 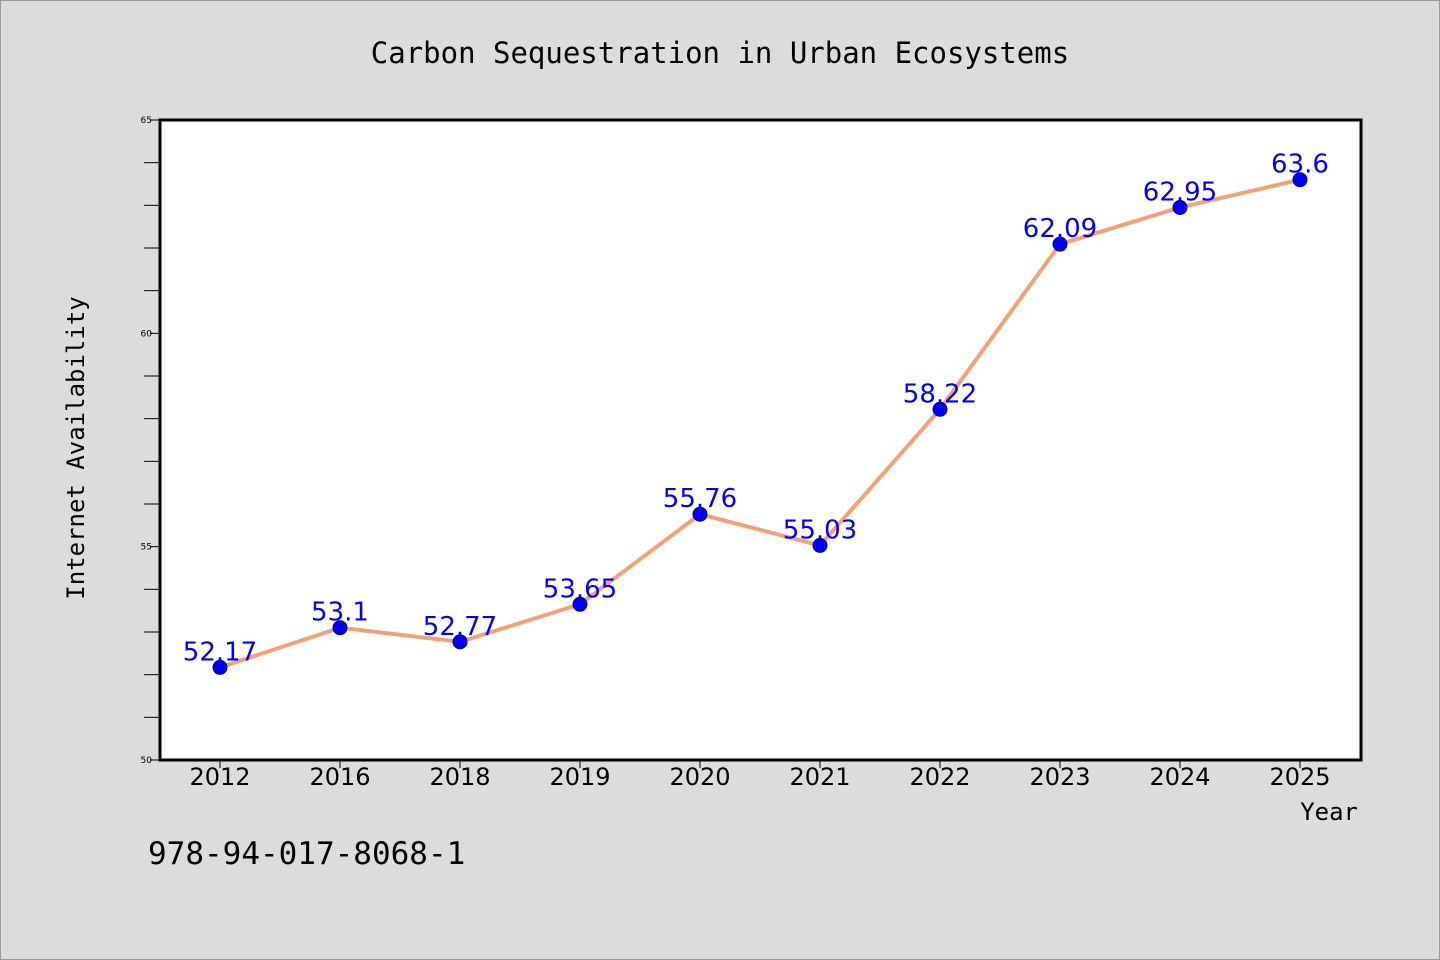 What do you see at coordinates (579, 777) in the screenshot?
I see `x-tick-label: 2019` at bounding box center [579, 777].